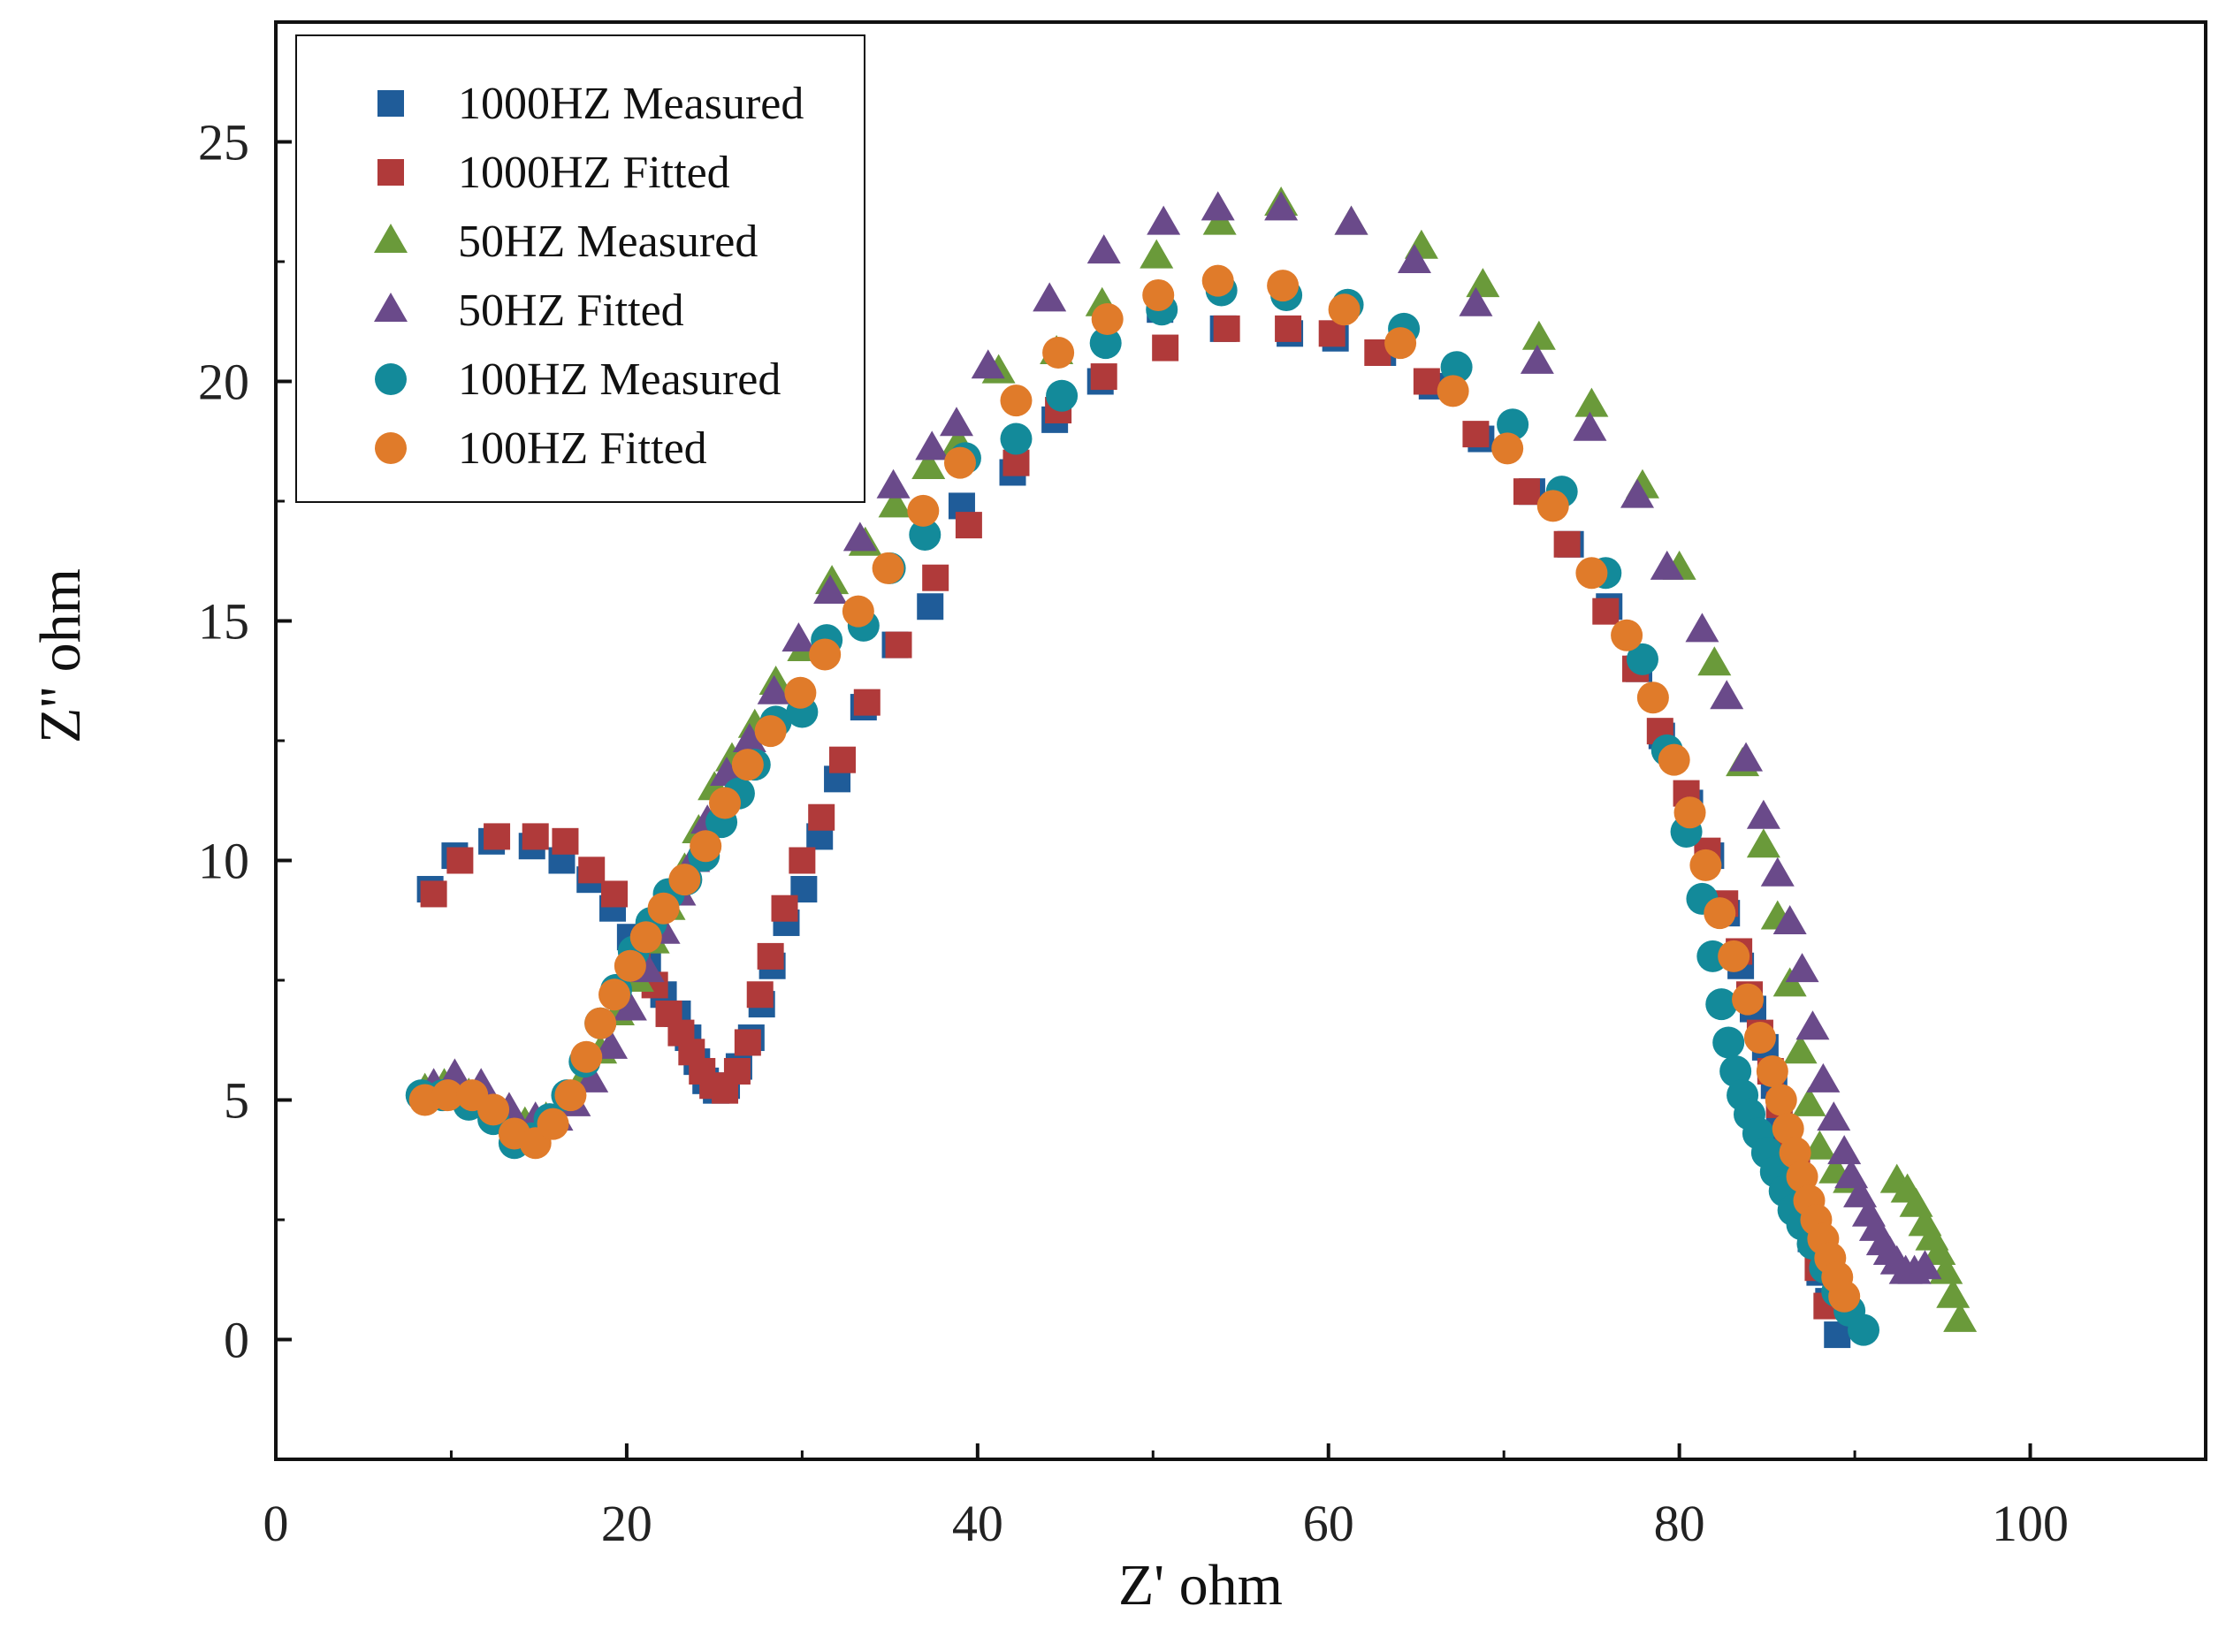 This screenshot has width=2226, height=1652. What do you see at coordinates (223, 383) in the screenshot?
I see `y-tick-label: 20` at bounding box center [223, 383].